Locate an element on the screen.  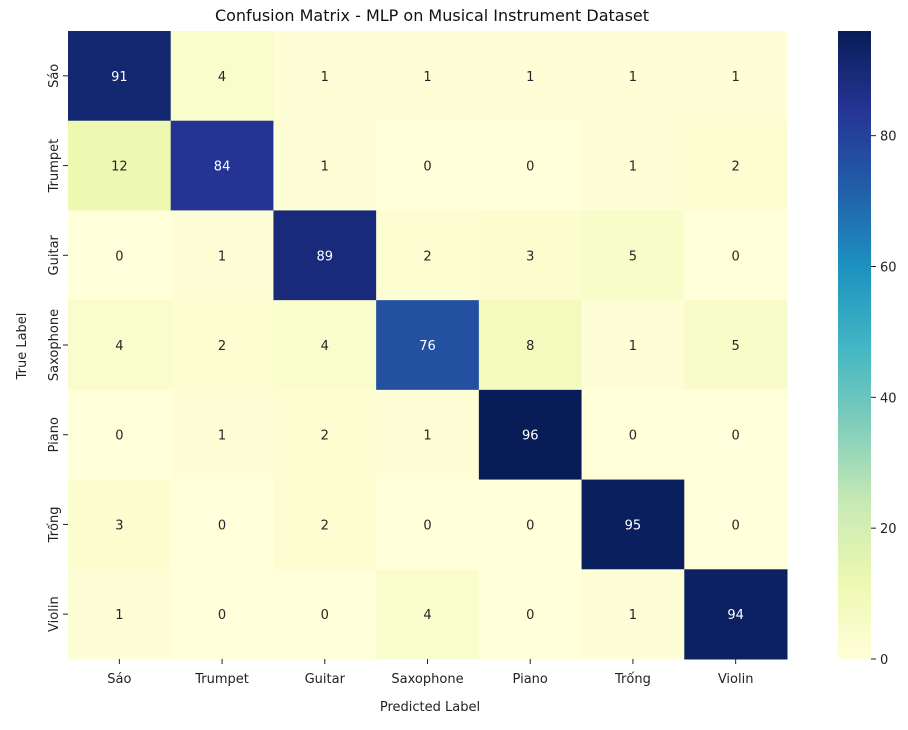
cell-value-label: 12 is located at coordinates (119, 167).